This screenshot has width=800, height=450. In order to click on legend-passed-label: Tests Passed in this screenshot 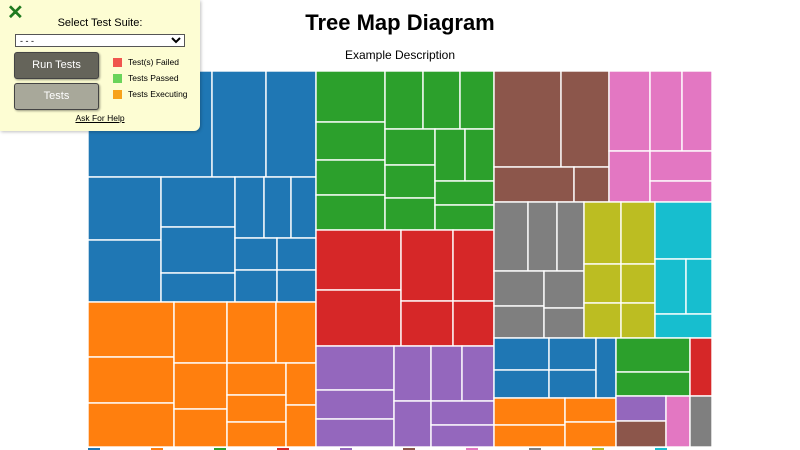, I will do `click(153, 78)`.